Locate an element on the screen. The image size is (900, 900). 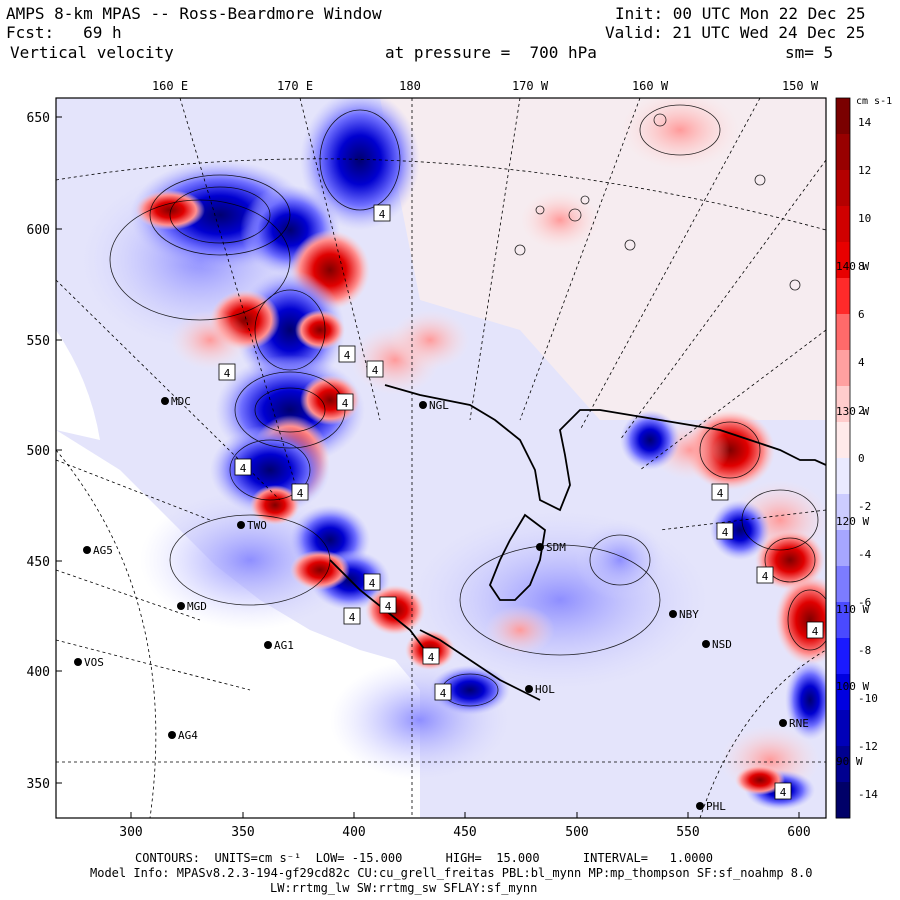
station-label: NBY is located at coordinates (689, 614).